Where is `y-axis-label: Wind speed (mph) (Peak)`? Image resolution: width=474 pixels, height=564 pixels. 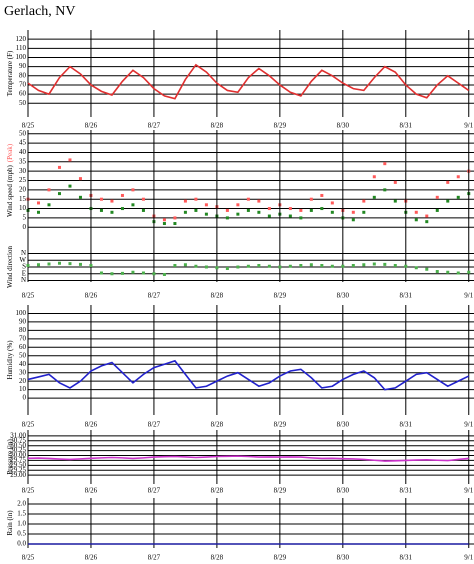
y-axis-label: Wind speed (mph) (Peak) is located at coordinates (10, 180).